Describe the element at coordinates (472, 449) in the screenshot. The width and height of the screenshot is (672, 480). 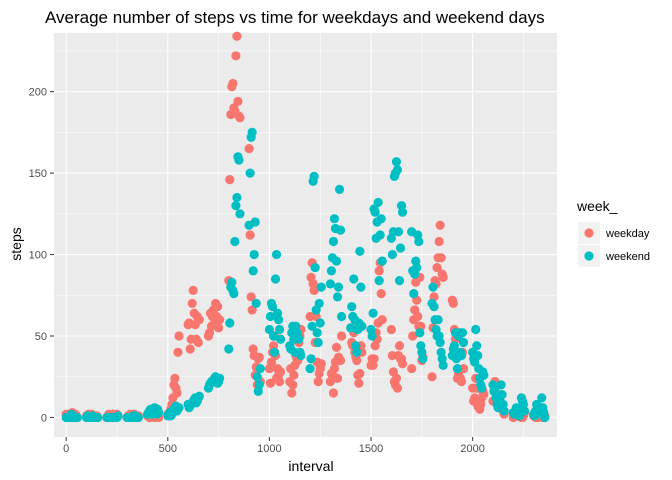
I see `x-tick-label: 2000` at that location.